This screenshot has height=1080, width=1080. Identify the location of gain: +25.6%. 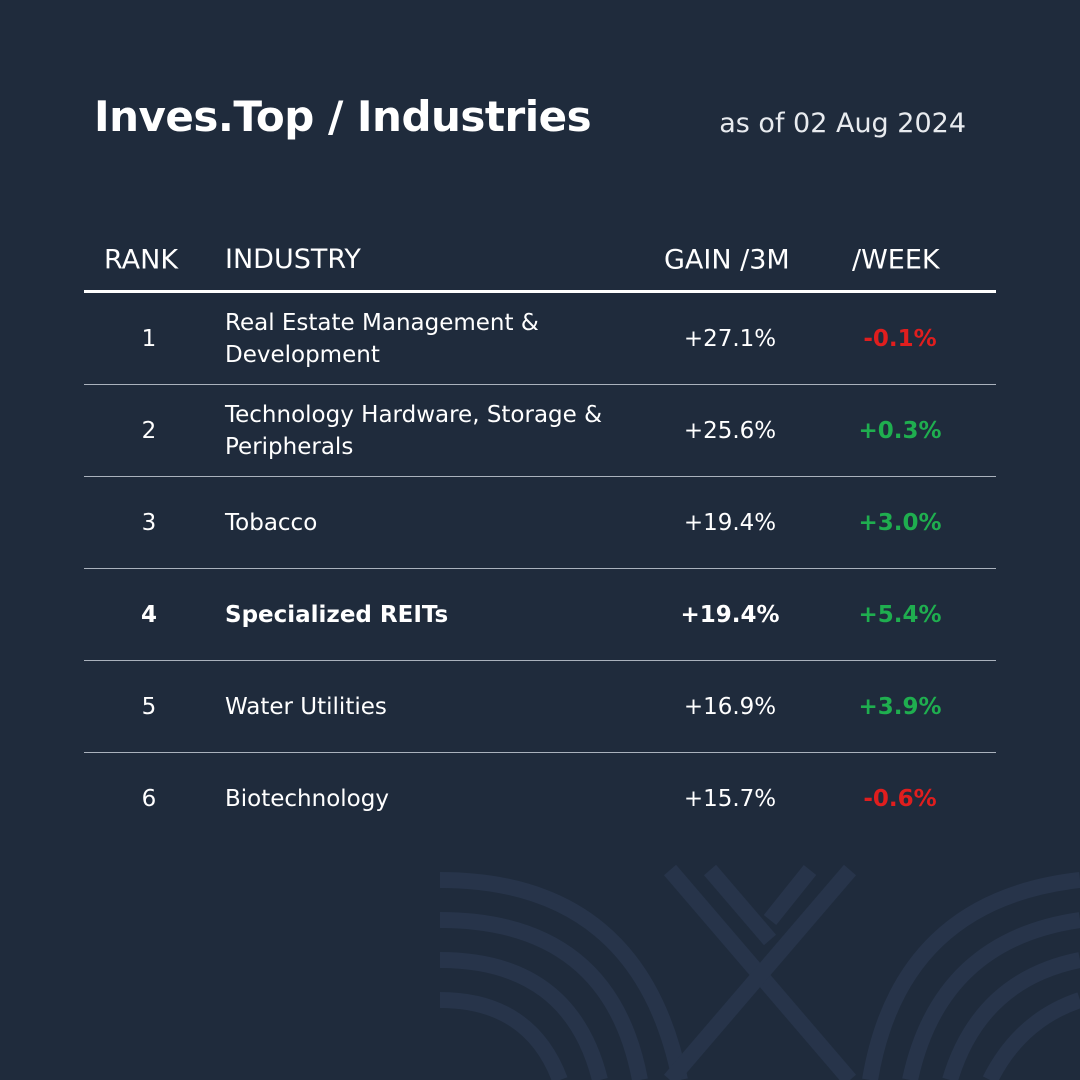
(730, 430).